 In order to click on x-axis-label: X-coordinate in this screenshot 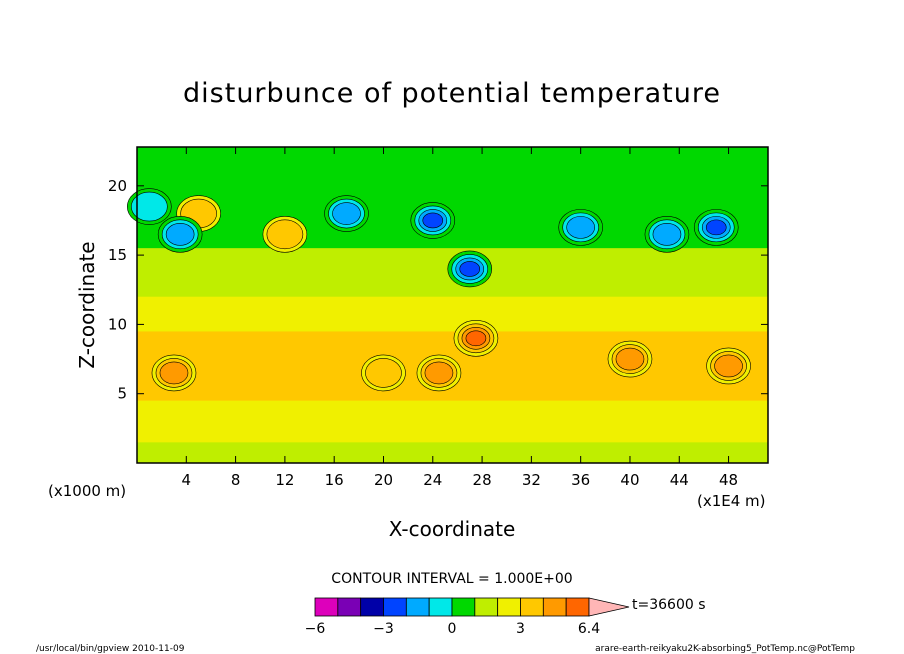, I will do `click(452, 529)`.